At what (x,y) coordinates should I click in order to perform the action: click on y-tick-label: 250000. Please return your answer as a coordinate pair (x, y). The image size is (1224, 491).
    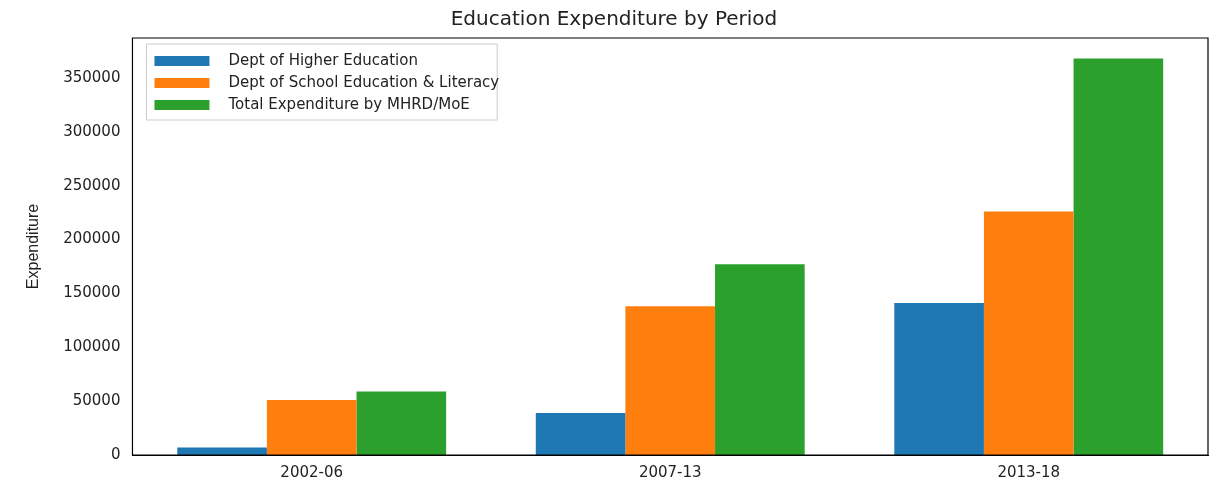
    Looking at the image, I should click on (92, 184).